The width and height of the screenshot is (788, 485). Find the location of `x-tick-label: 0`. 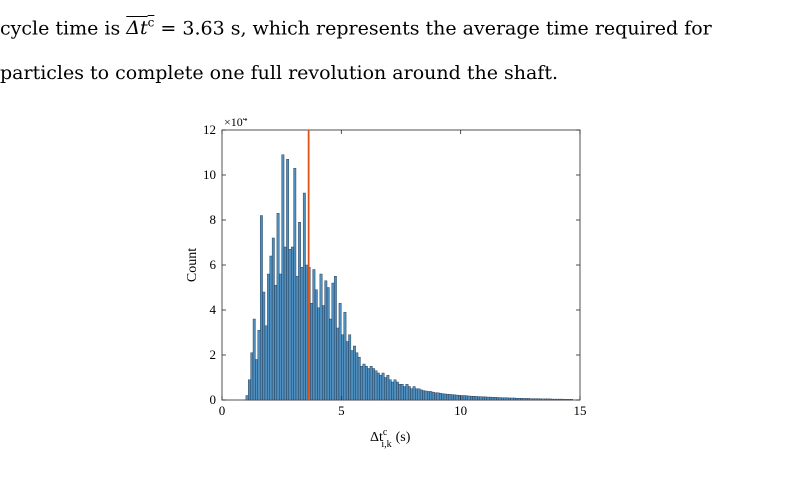

x-tick-label: 0 is located at coordinates (222, 410).